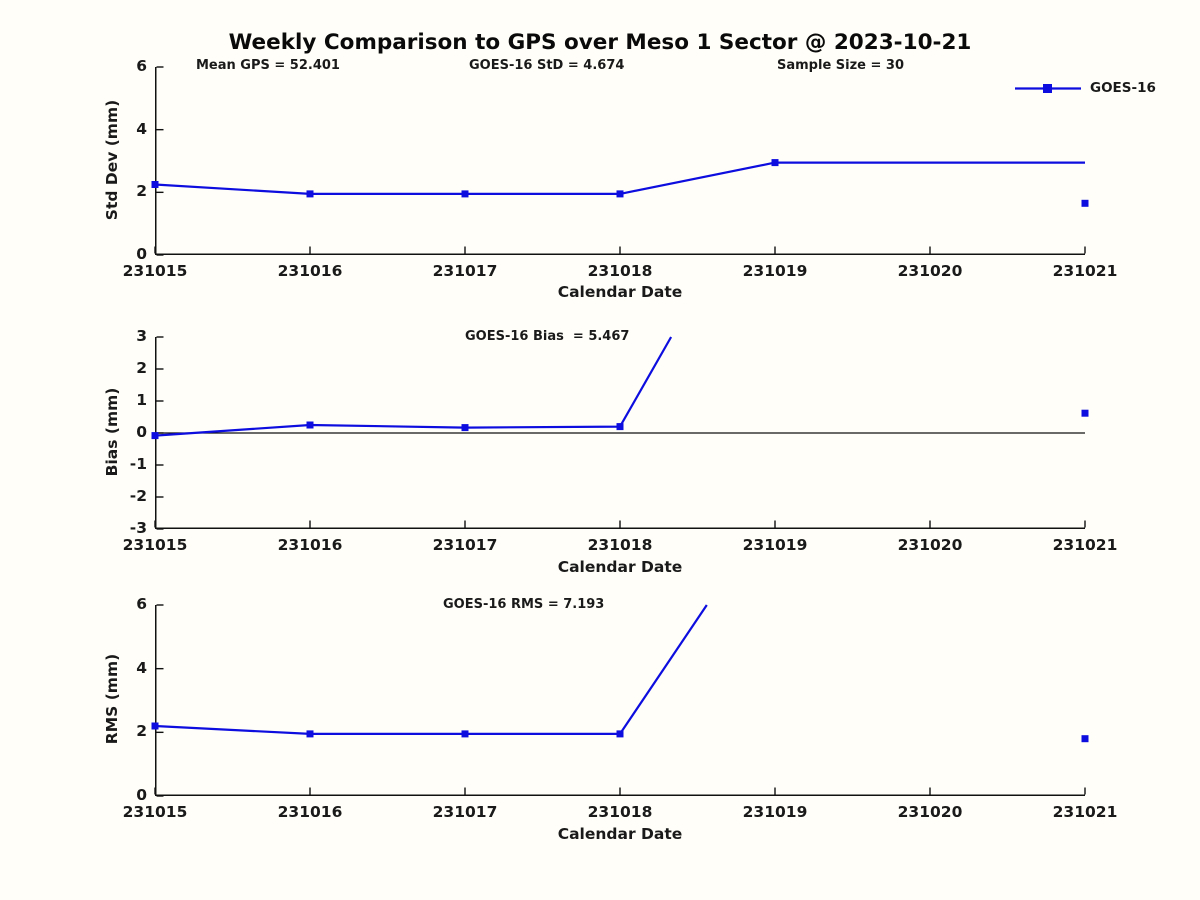  What do you see at coordinates (138, 496) in the screenshot?
I see `y-tick-label: -2` at bounding box center [138, 496].